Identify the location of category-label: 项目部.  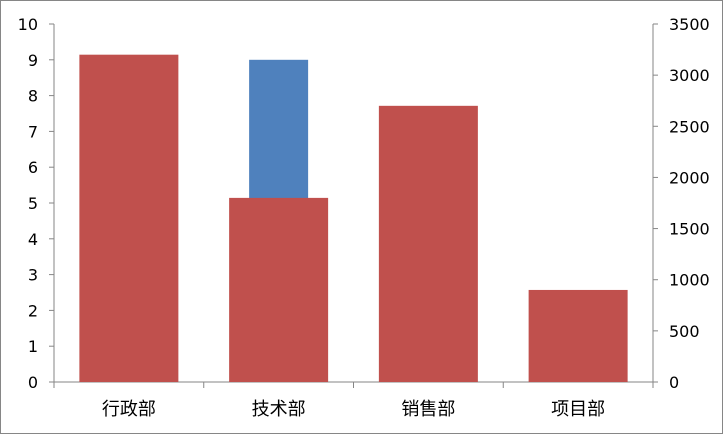
(578, 409).